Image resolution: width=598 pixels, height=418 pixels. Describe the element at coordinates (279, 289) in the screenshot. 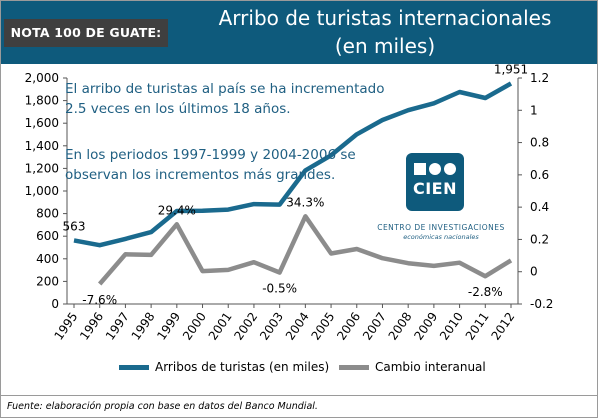

I see `data-label: -0.5%` at that location.